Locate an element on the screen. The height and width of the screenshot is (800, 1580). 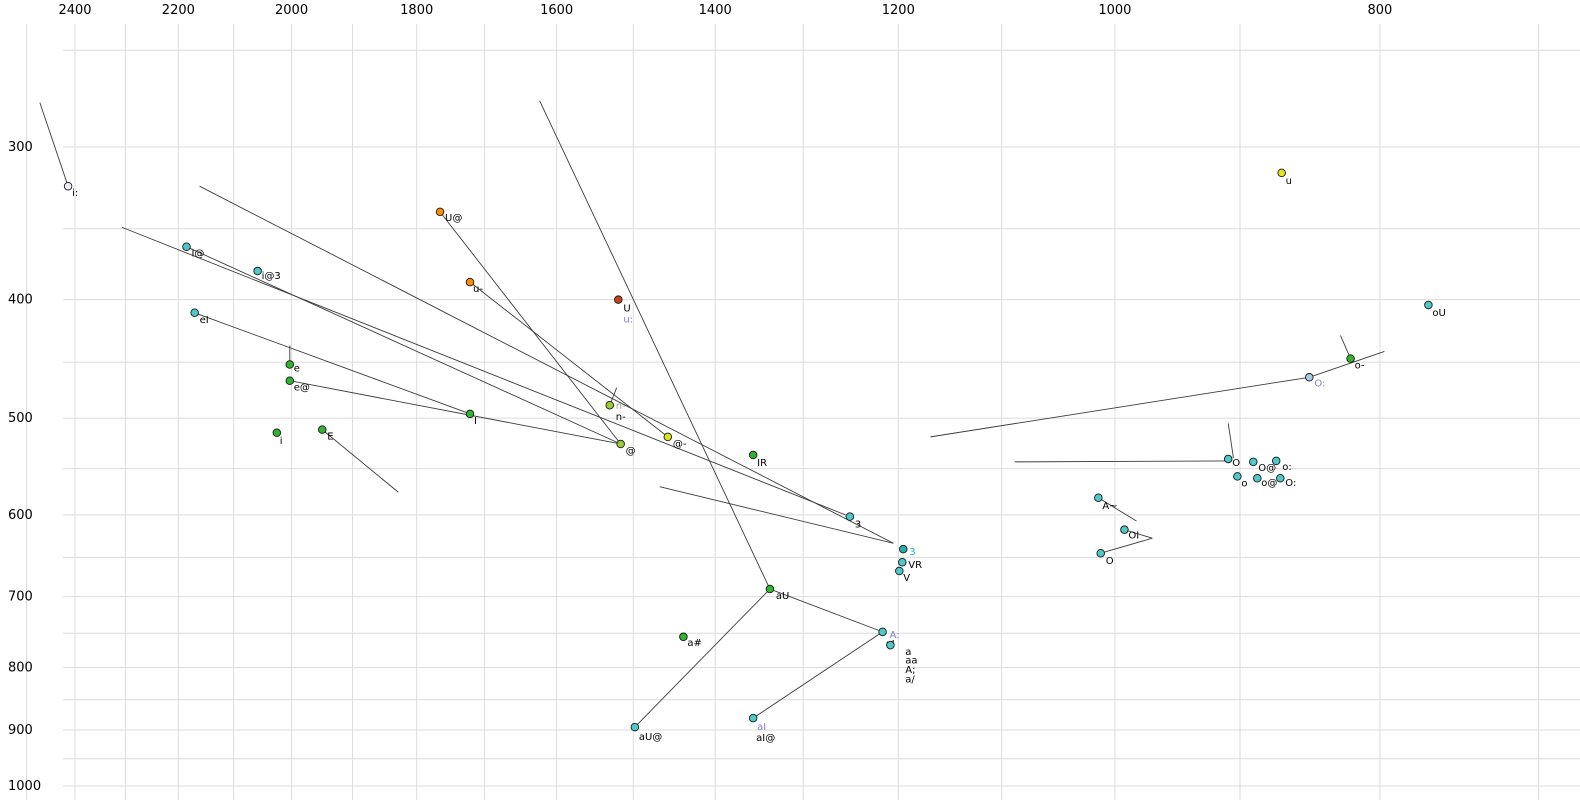
vowel-label: i is located at coordinates (281, 441).